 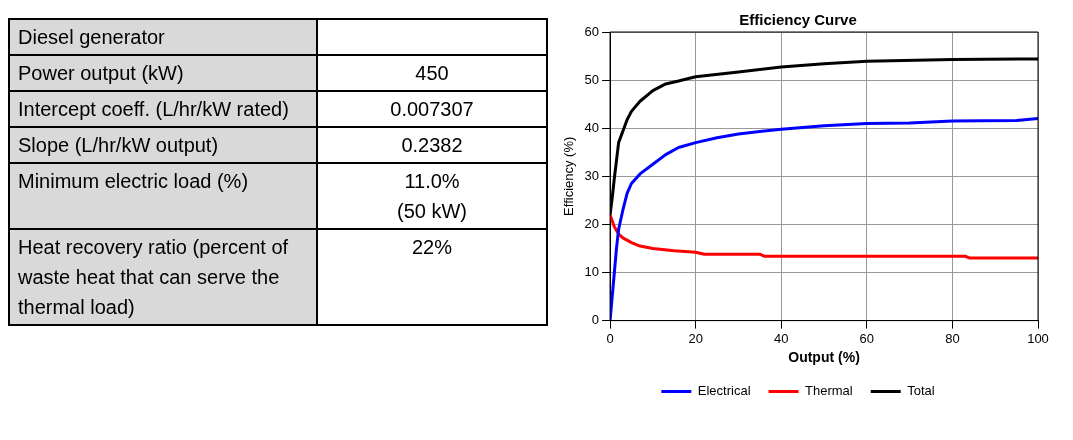 I want to click on chart-title: Efficiency Curve, so click(x=798, y=20).